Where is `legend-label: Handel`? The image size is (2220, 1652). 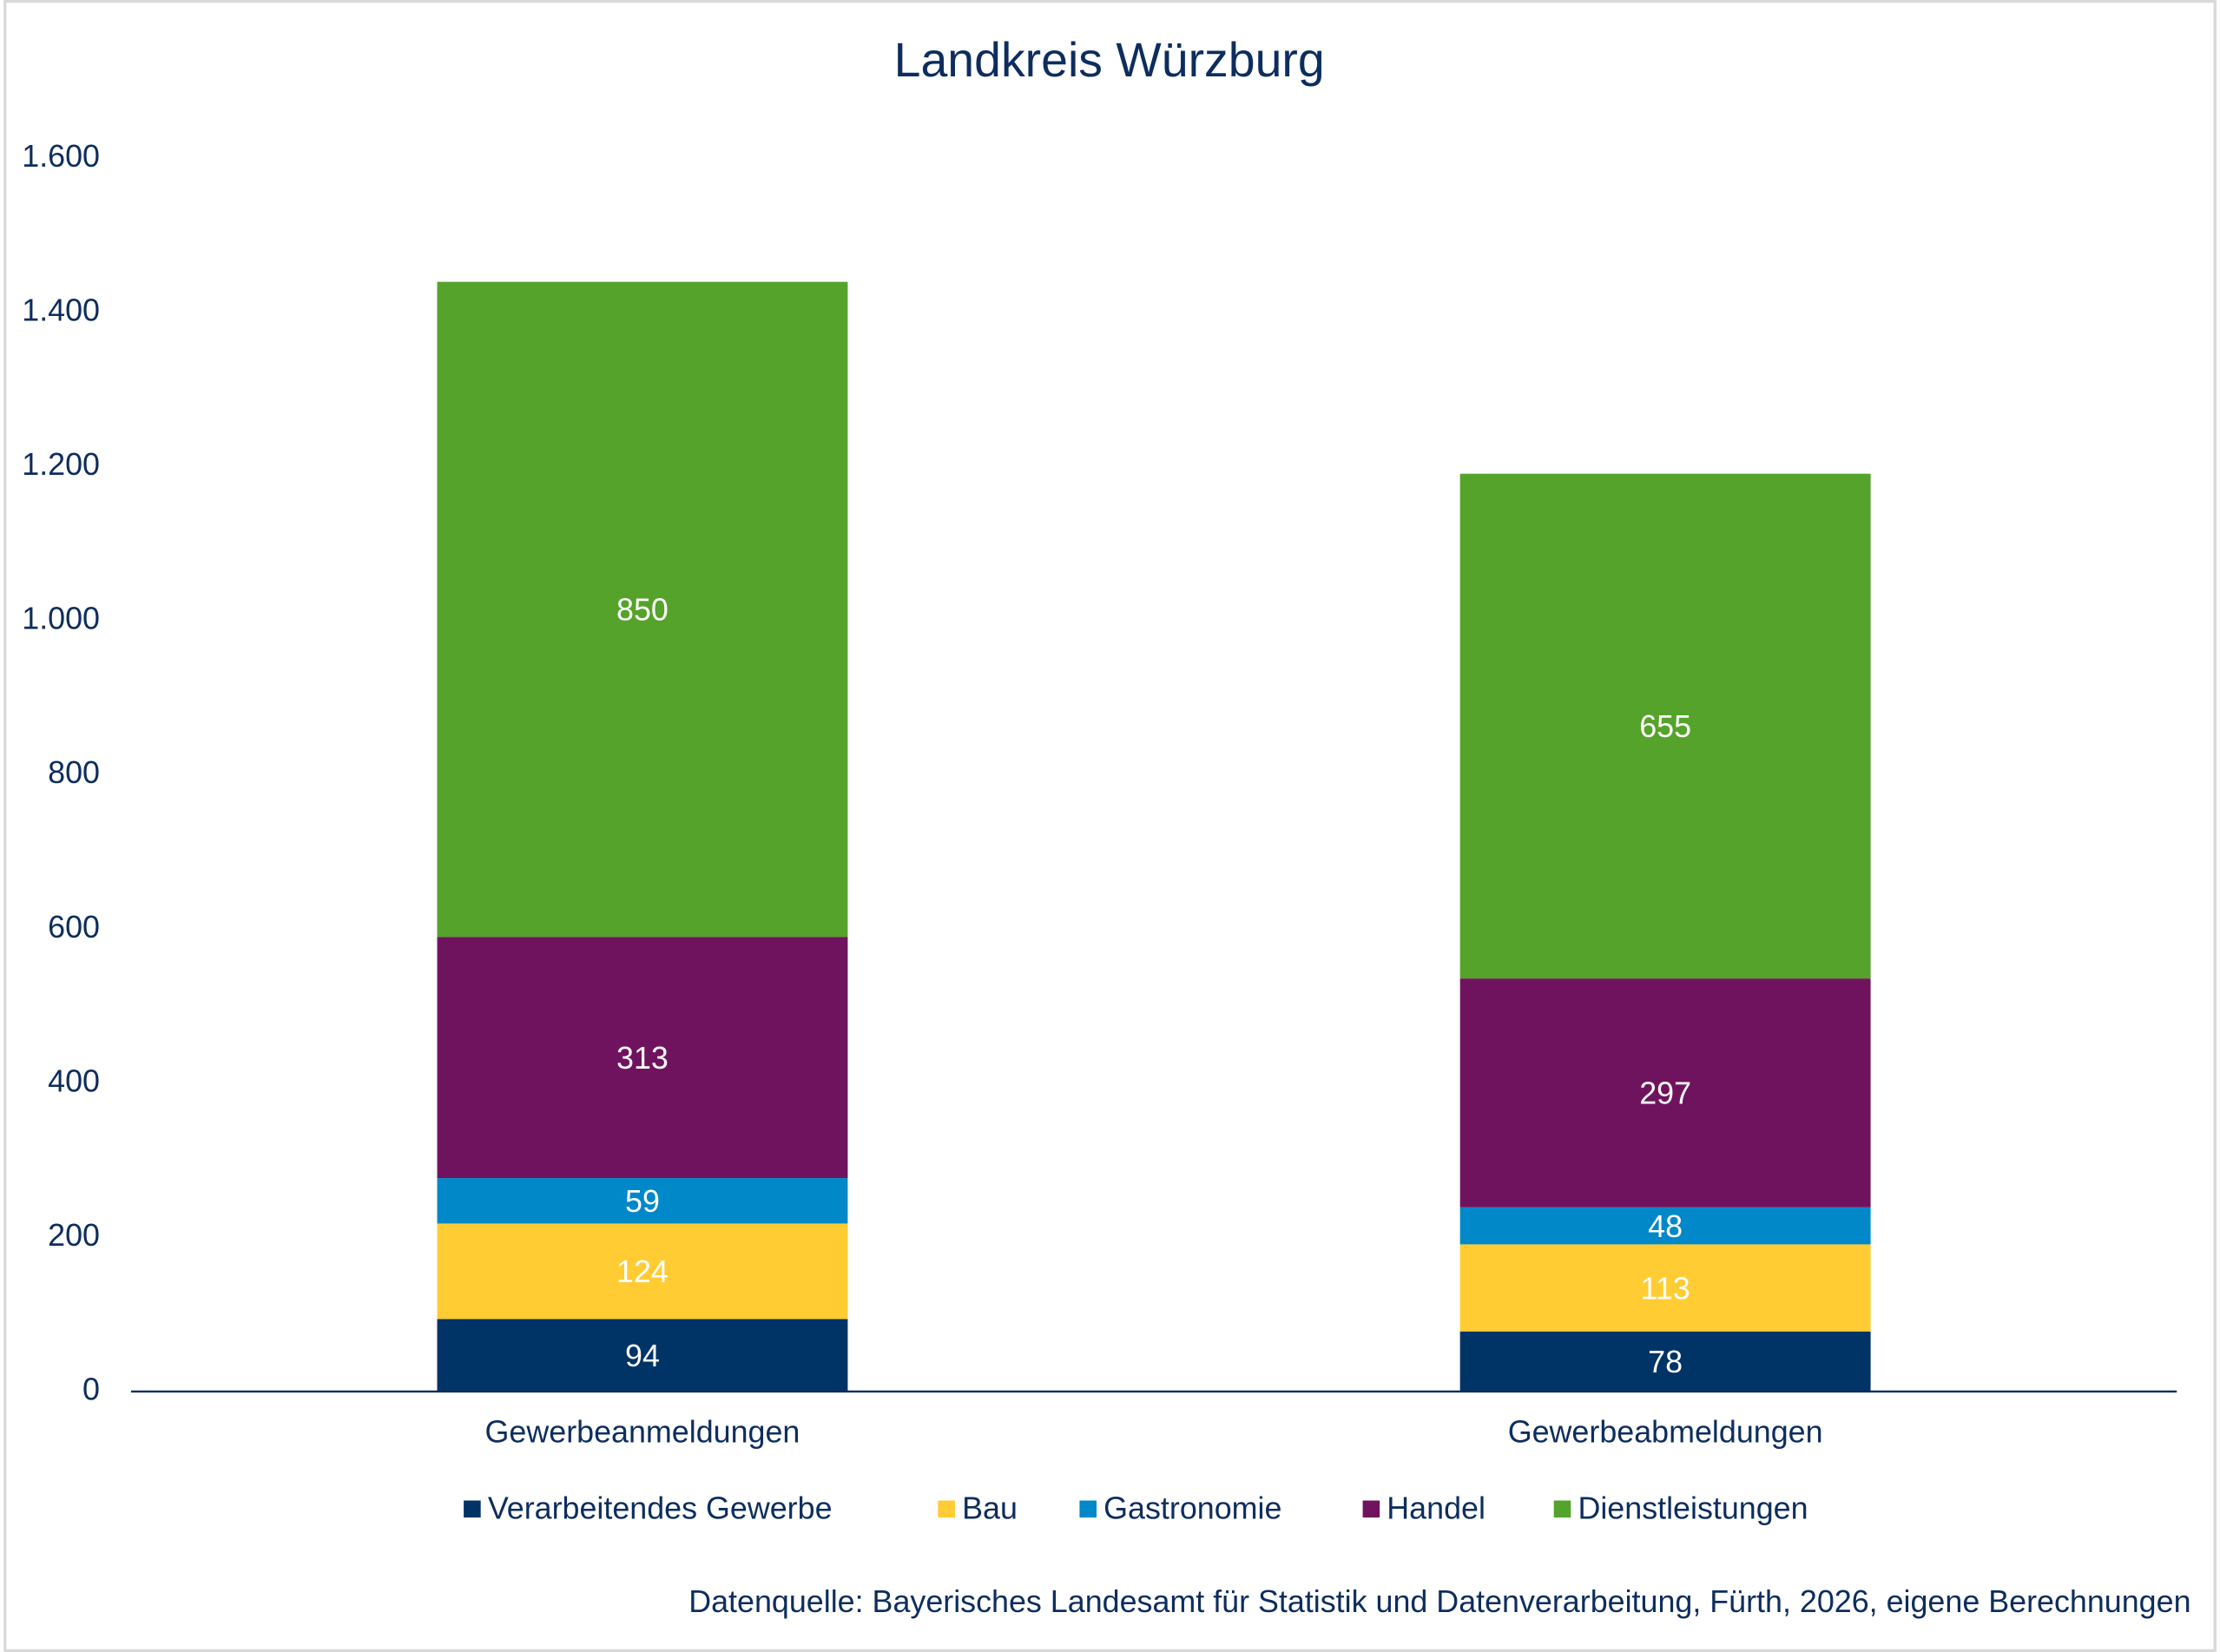 legend-label: Handel is located at coordinates (1436, 1508).